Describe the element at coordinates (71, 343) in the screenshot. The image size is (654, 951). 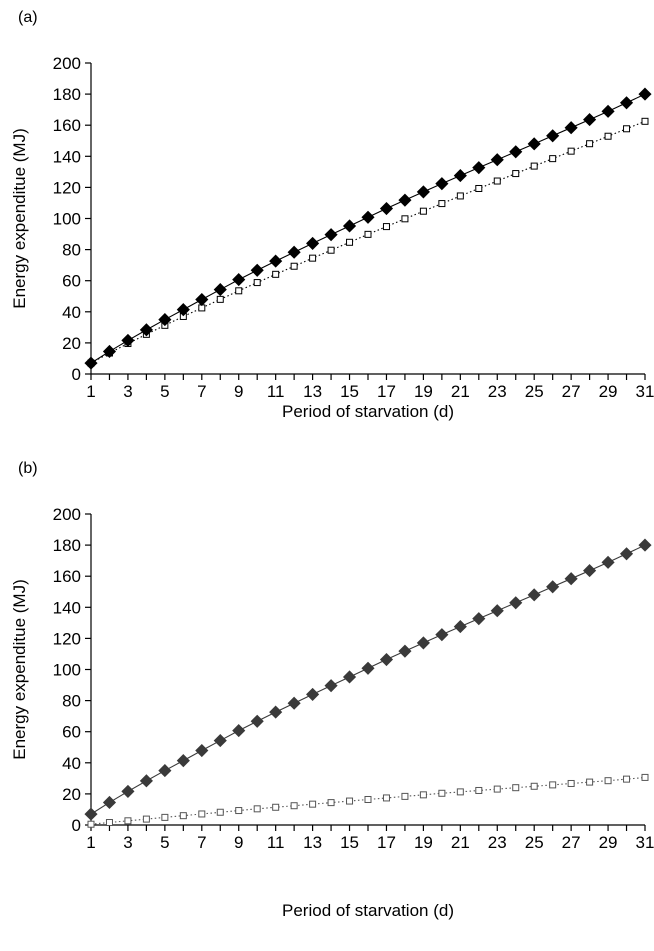
I see `y-tick-label: 20` at that location.